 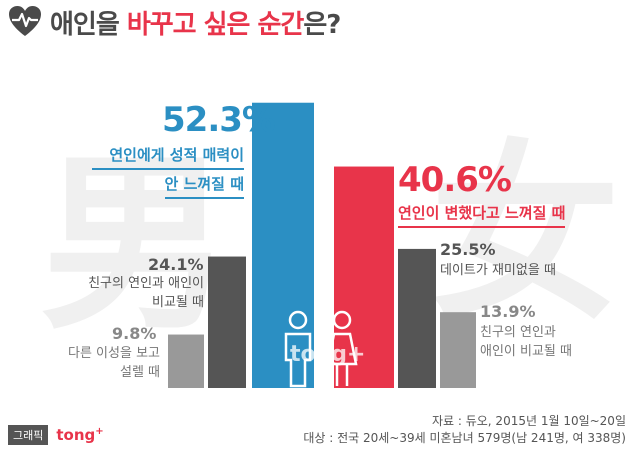 I want to click on graphic-badge: 그래픽, so click(x=28, y=435).